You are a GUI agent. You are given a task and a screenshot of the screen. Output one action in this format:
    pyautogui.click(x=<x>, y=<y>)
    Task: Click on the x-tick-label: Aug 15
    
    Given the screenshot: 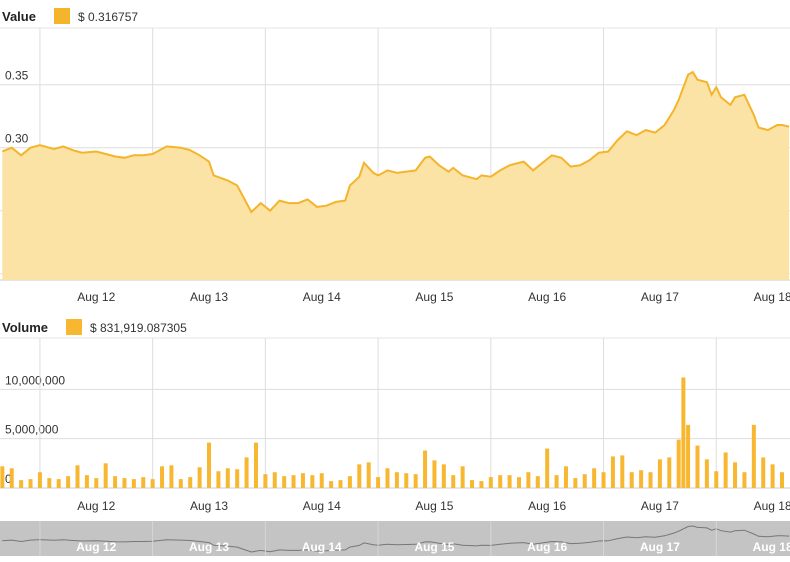 What is the action you would take?
    pyautogui.click(x=434, y=297)
    